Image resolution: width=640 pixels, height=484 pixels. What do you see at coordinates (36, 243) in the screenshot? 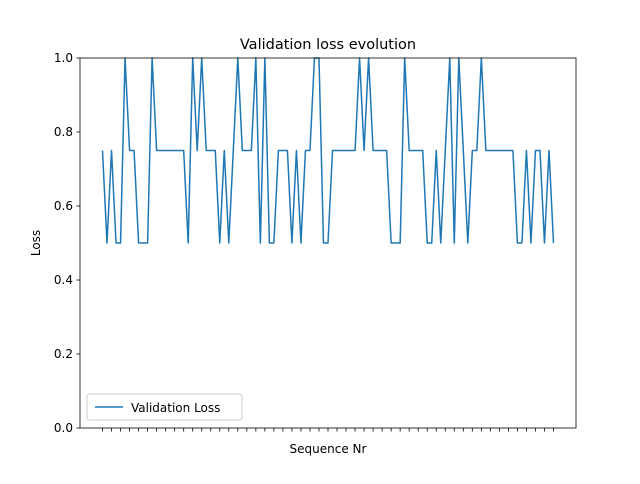
I see `y-axis-label: Loss` at bounding box center [36, 243].